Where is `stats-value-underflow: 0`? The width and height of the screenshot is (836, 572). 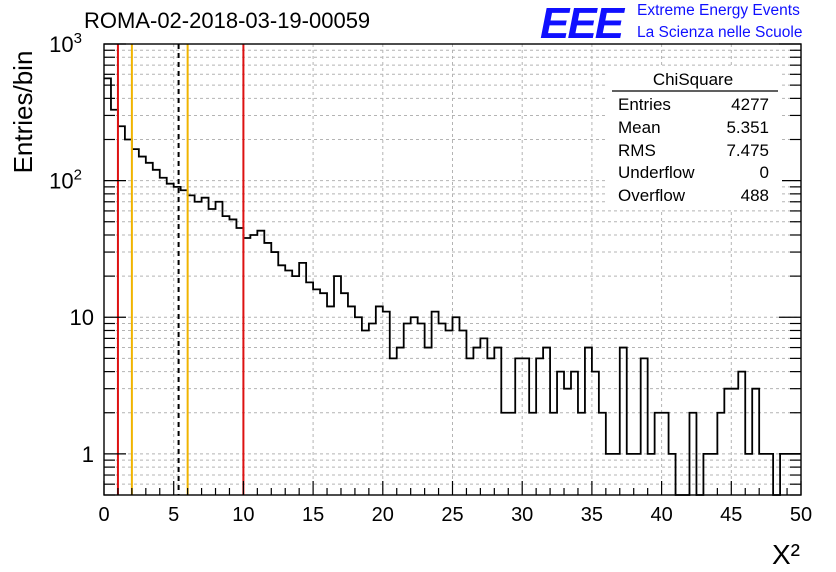 stats-value-underflow: 0 is located at coordinates (764, 172).